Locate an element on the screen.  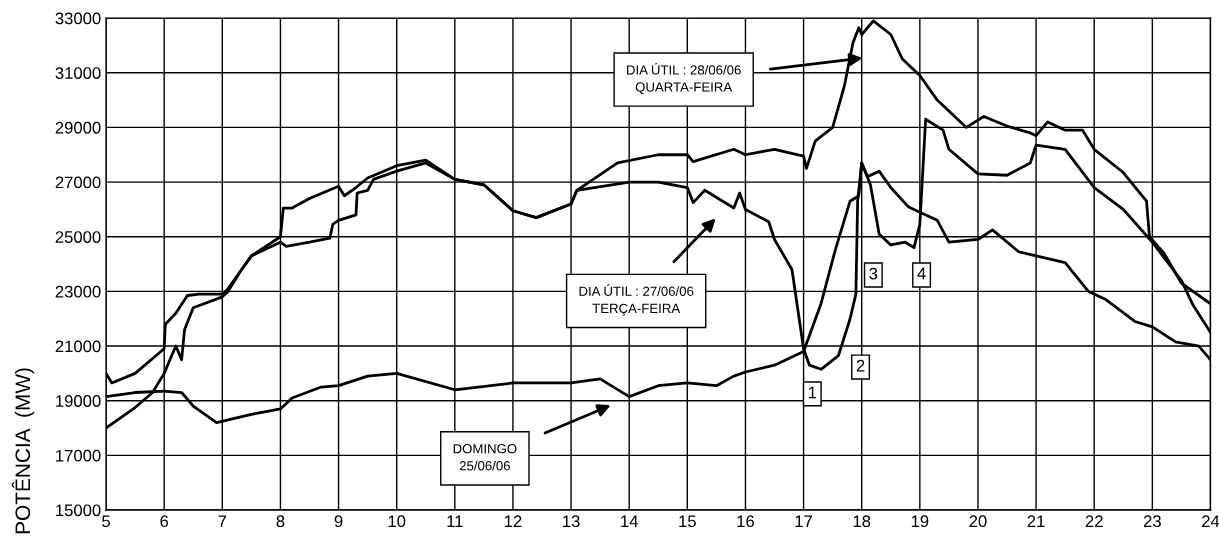
y-tick-label: 27000 is located at coordinates (78, 182).